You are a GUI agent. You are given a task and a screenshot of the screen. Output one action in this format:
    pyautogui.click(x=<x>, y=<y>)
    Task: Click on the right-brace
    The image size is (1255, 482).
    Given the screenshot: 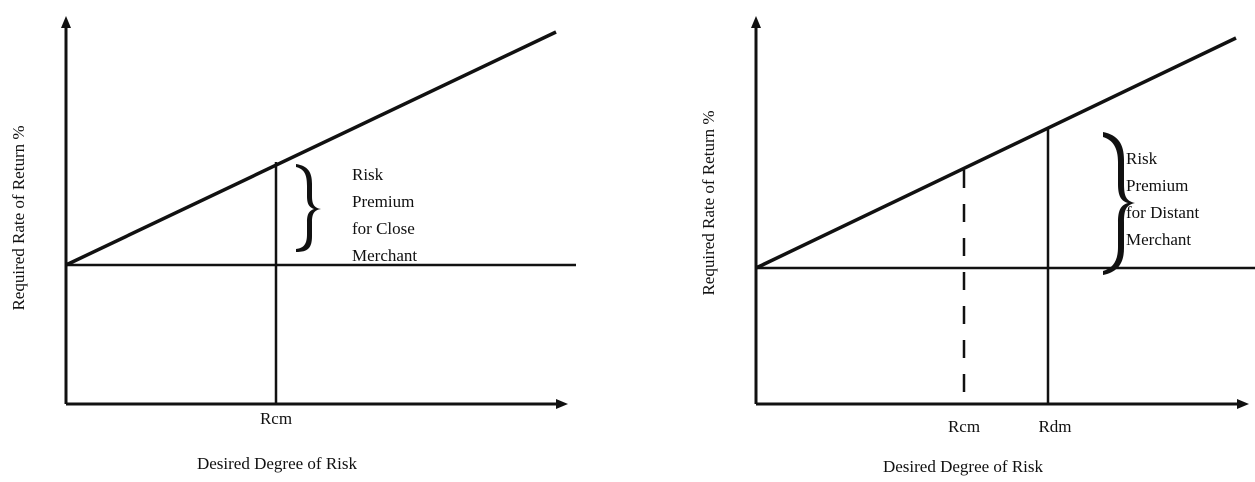 What is the action you would take?
    pyautogui.click(x=1119, y=203)
    